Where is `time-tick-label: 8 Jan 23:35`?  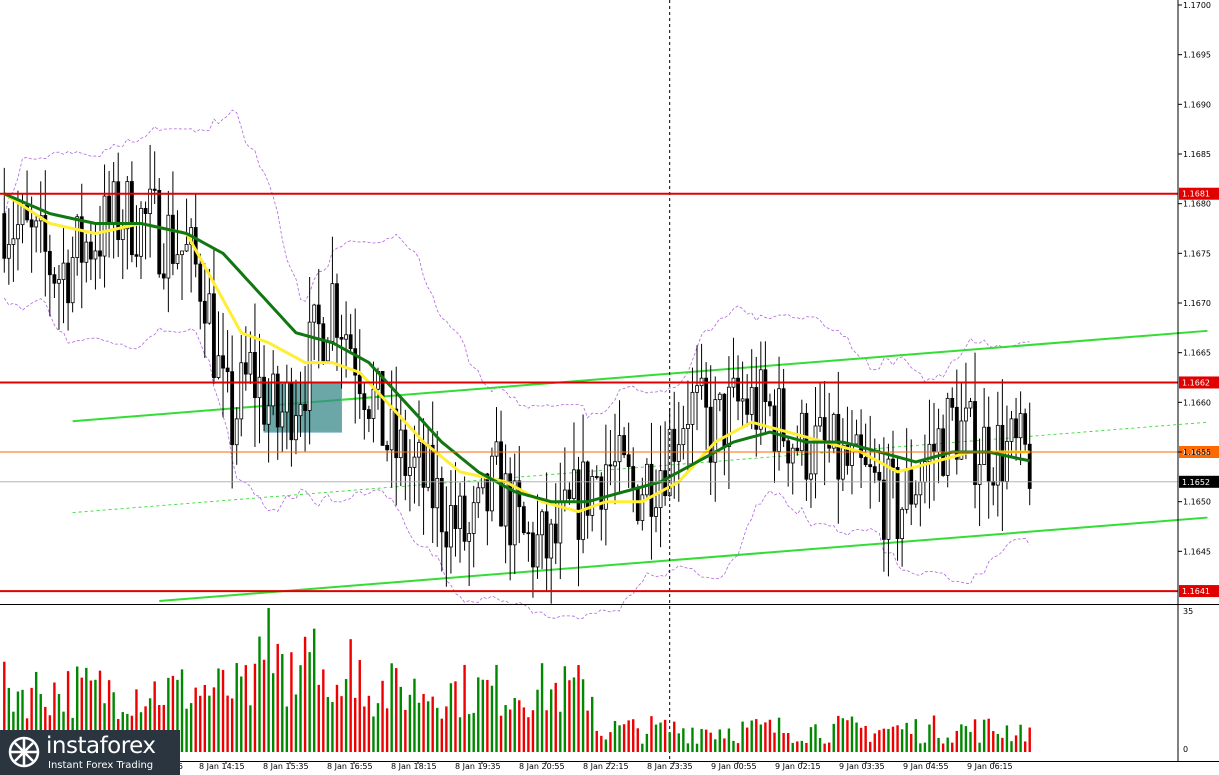
time-tick-label: 8 Jan 23:35 is located at coordinates (670, 766).